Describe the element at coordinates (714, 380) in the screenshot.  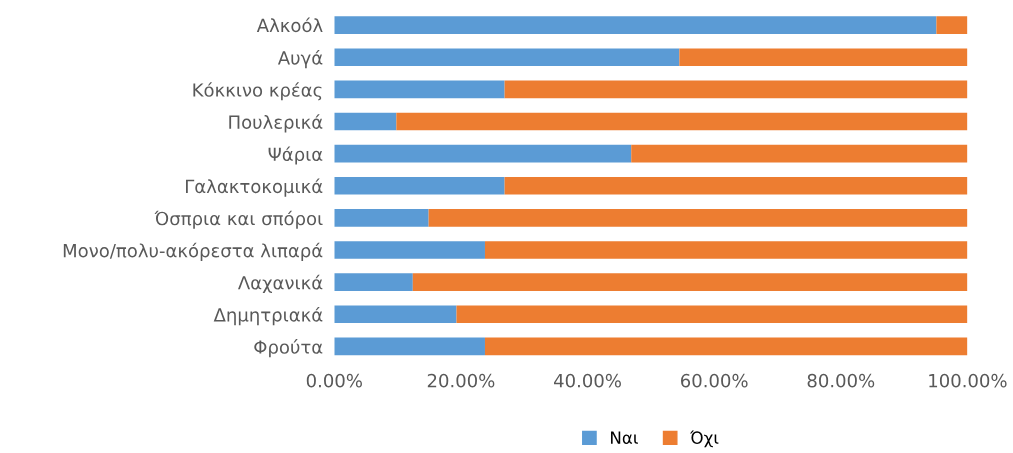
I see `x-tick-label: 60.00%` at that location.